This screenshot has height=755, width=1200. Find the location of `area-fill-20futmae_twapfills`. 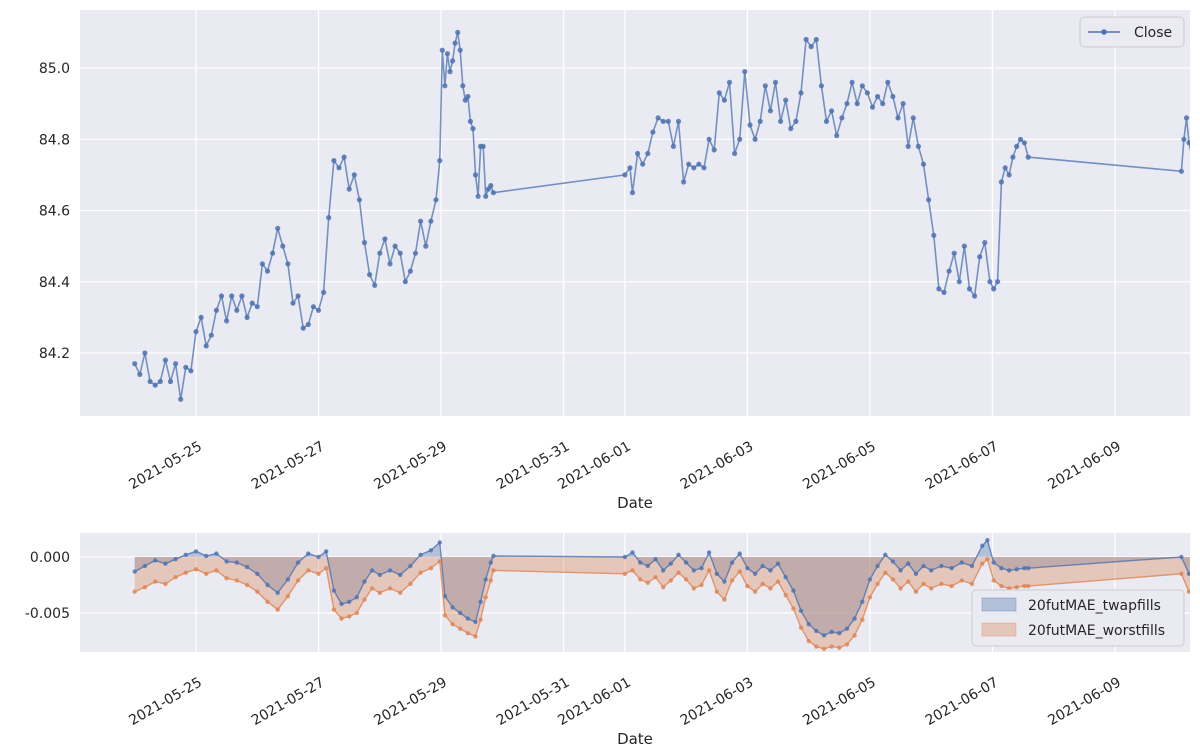

area-fill-20futmae_twapfills is located at coordinates (662, 588).